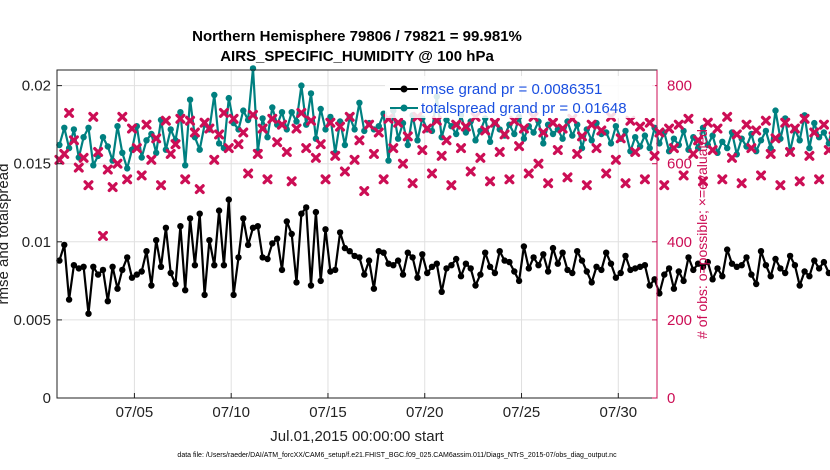 The width and height of the screenshot is (830, 470). Describe the element at coordinates (679, 242) in the screenshot. I see `y-tick-label-right: 400` at that location.